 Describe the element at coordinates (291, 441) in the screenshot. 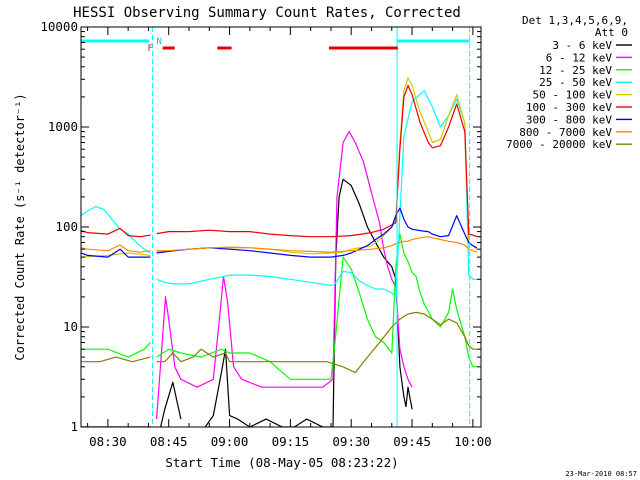

I see `x-tick-label: 09:15` at that location.